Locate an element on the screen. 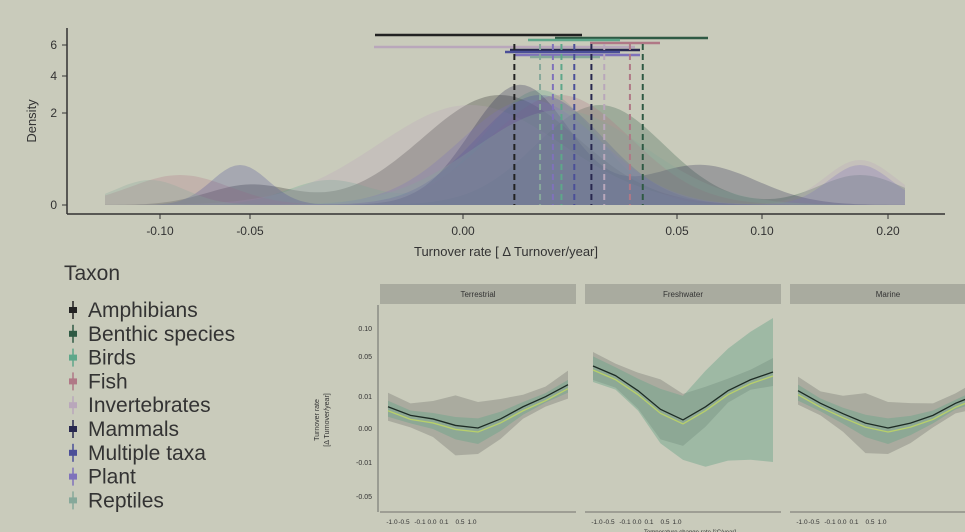  x-tick-label: 0.00 is located at coordinates (463, 231).